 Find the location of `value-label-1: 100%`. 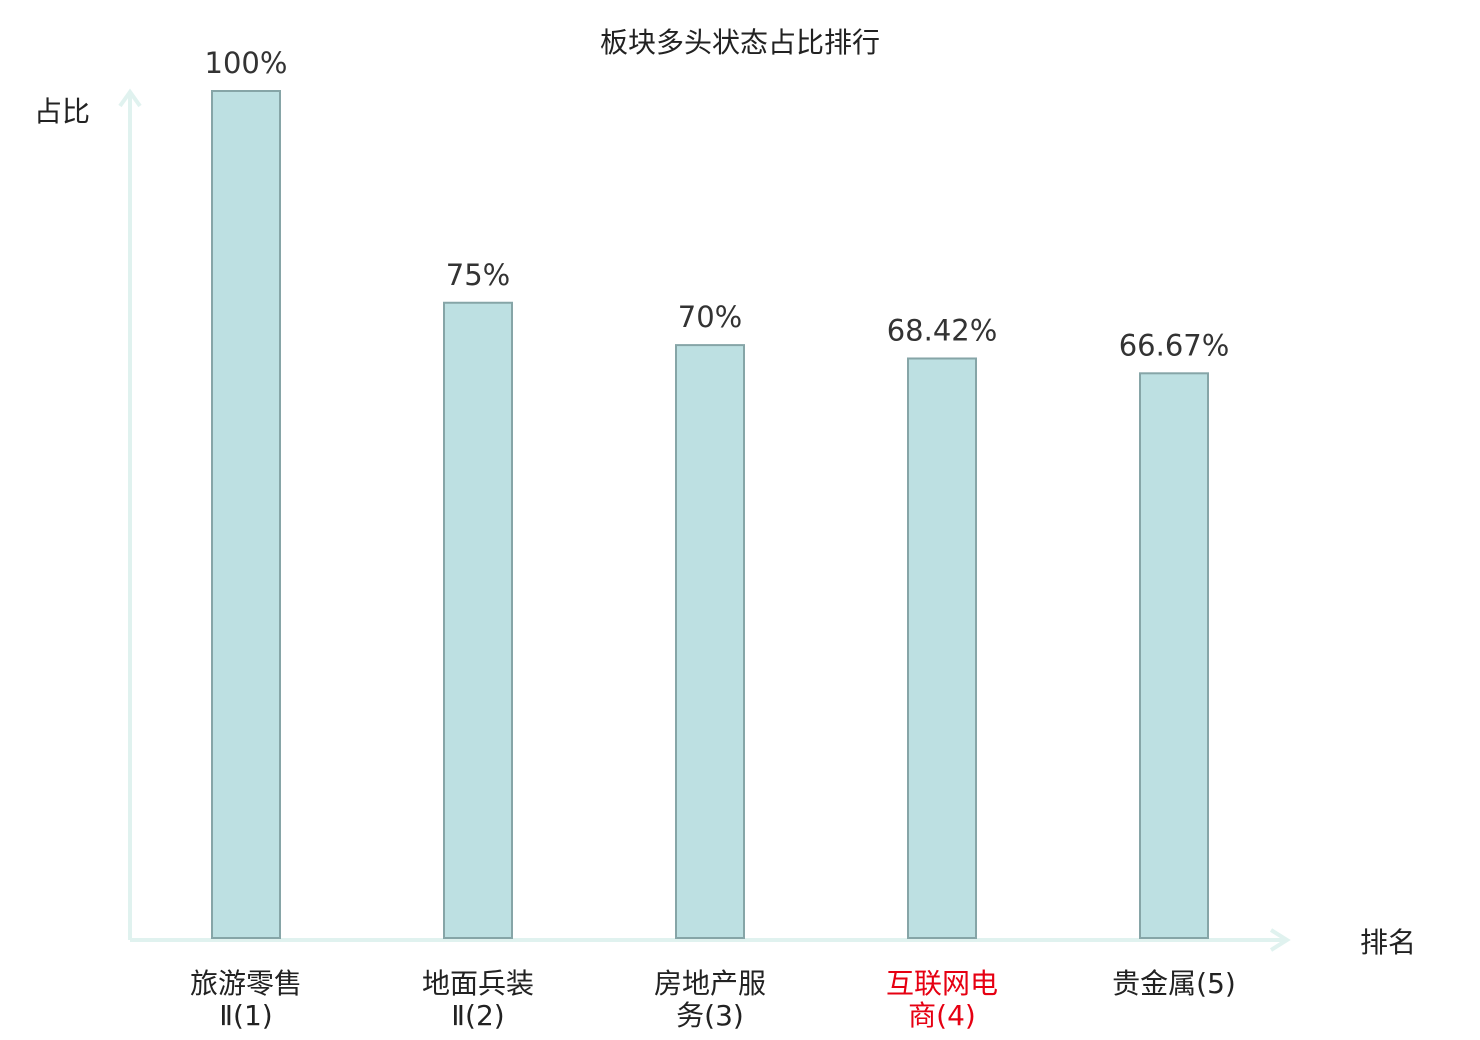

value-label-1: 100% is located at coordinates (246, 63).